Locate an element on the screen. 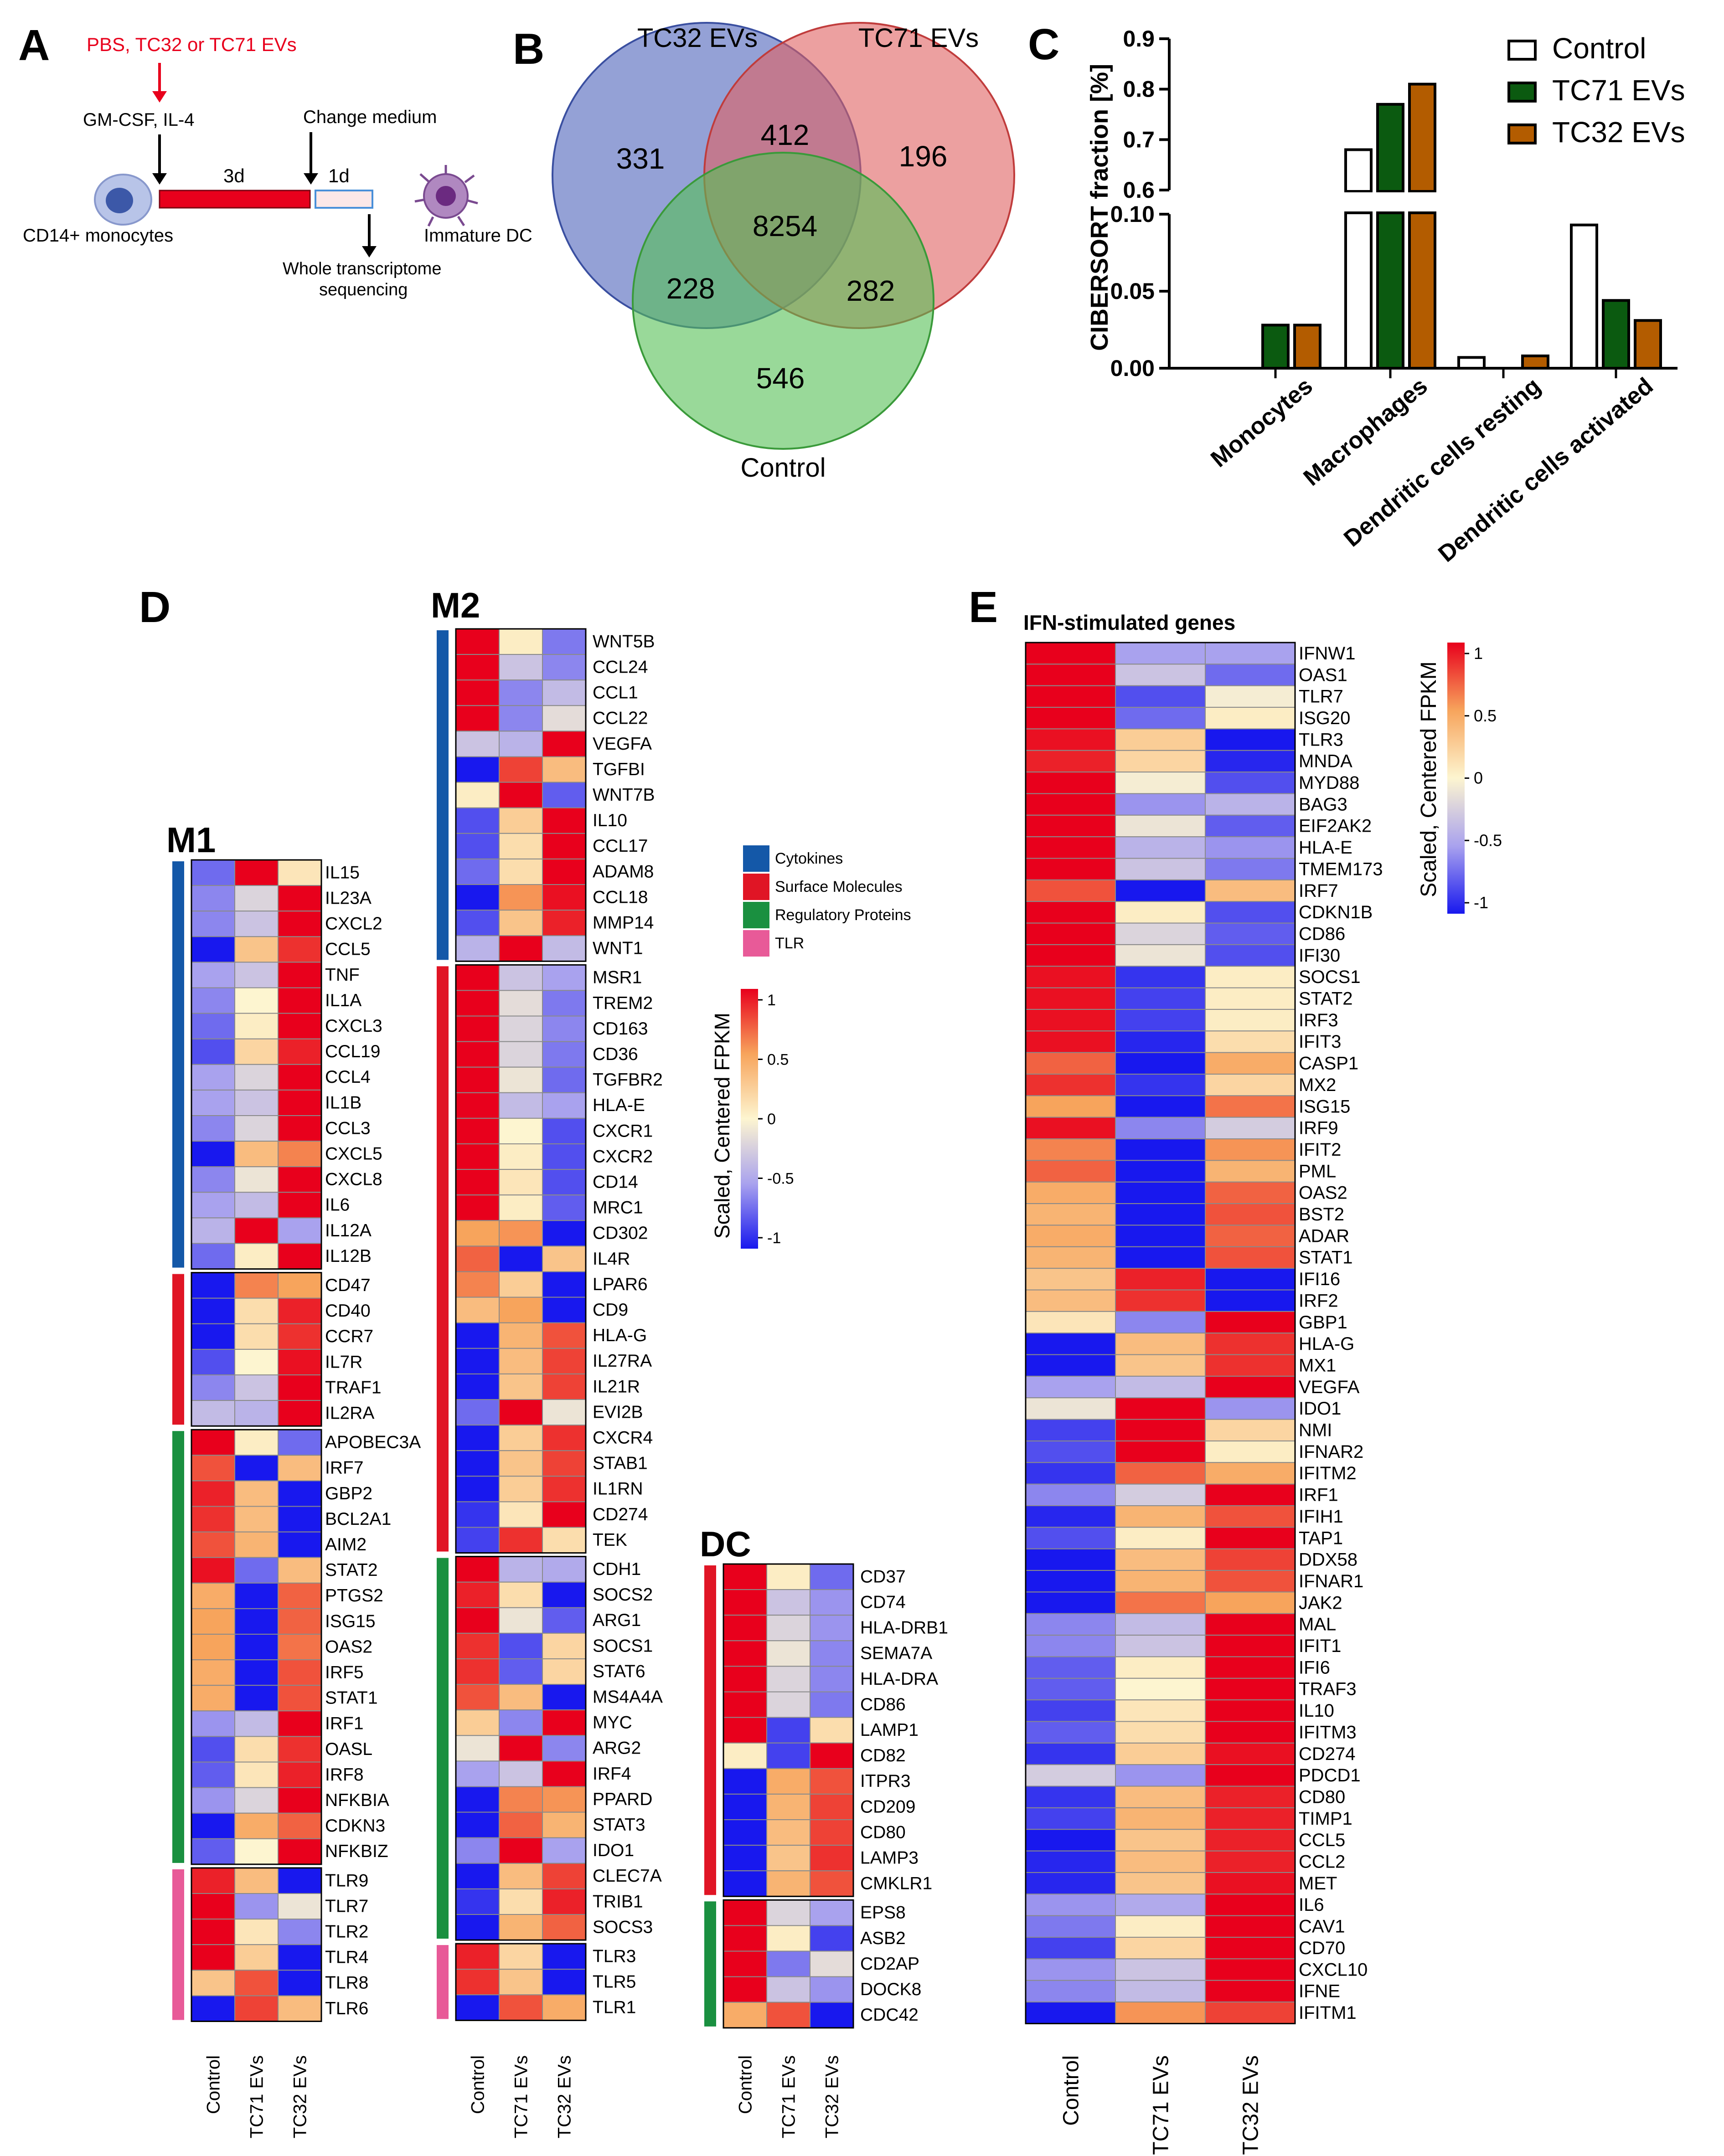 The height and width of the screenshot is (2156, 1724). culture-1d-bar is located at coordinates (344, 199).